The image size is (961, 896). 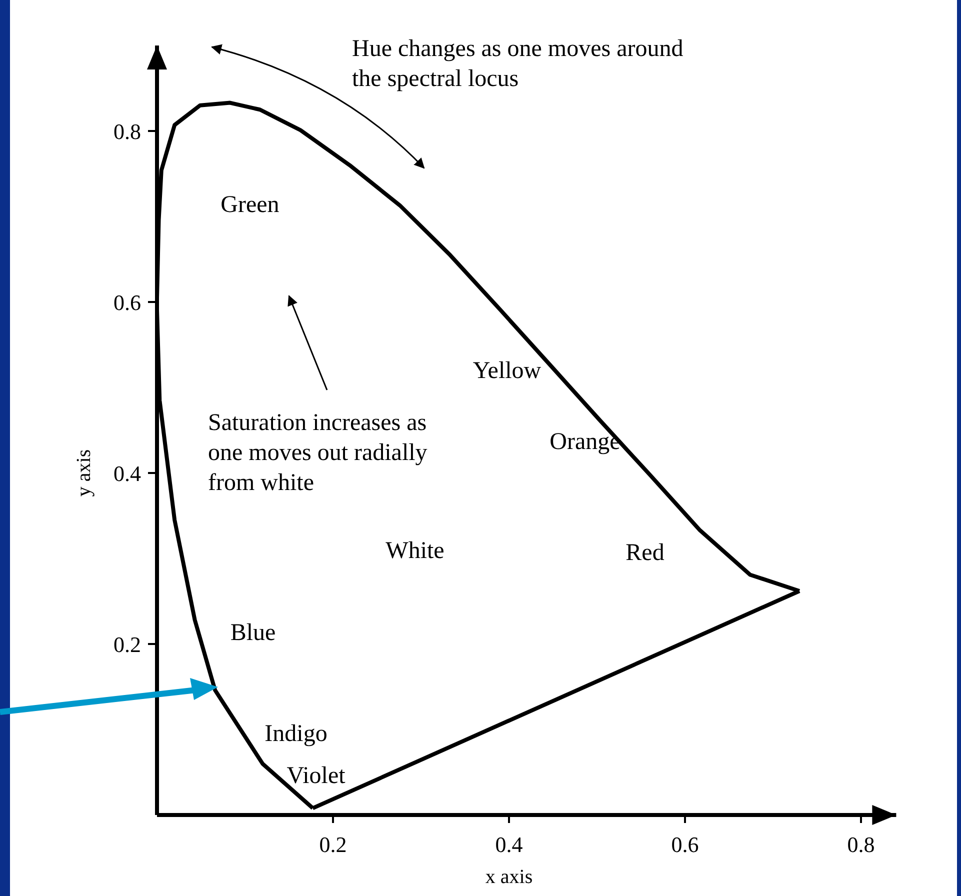 I want to click on annotation: Orange, so click(x=585, y=442).